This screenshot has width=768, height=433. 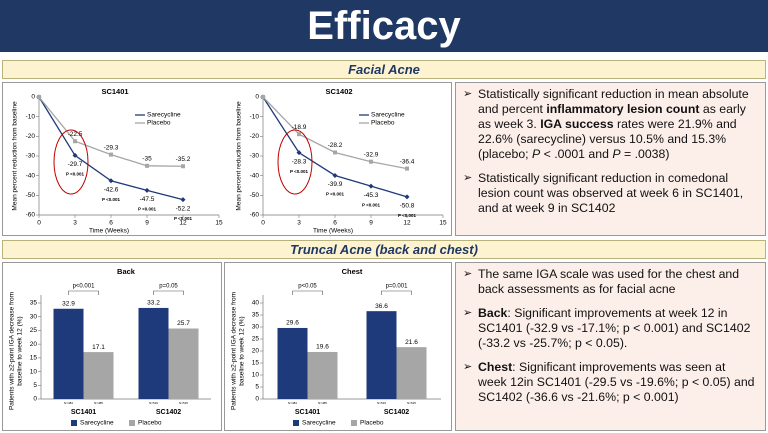 I want to click on data-label: -18.9, so click(x=299, y=127).